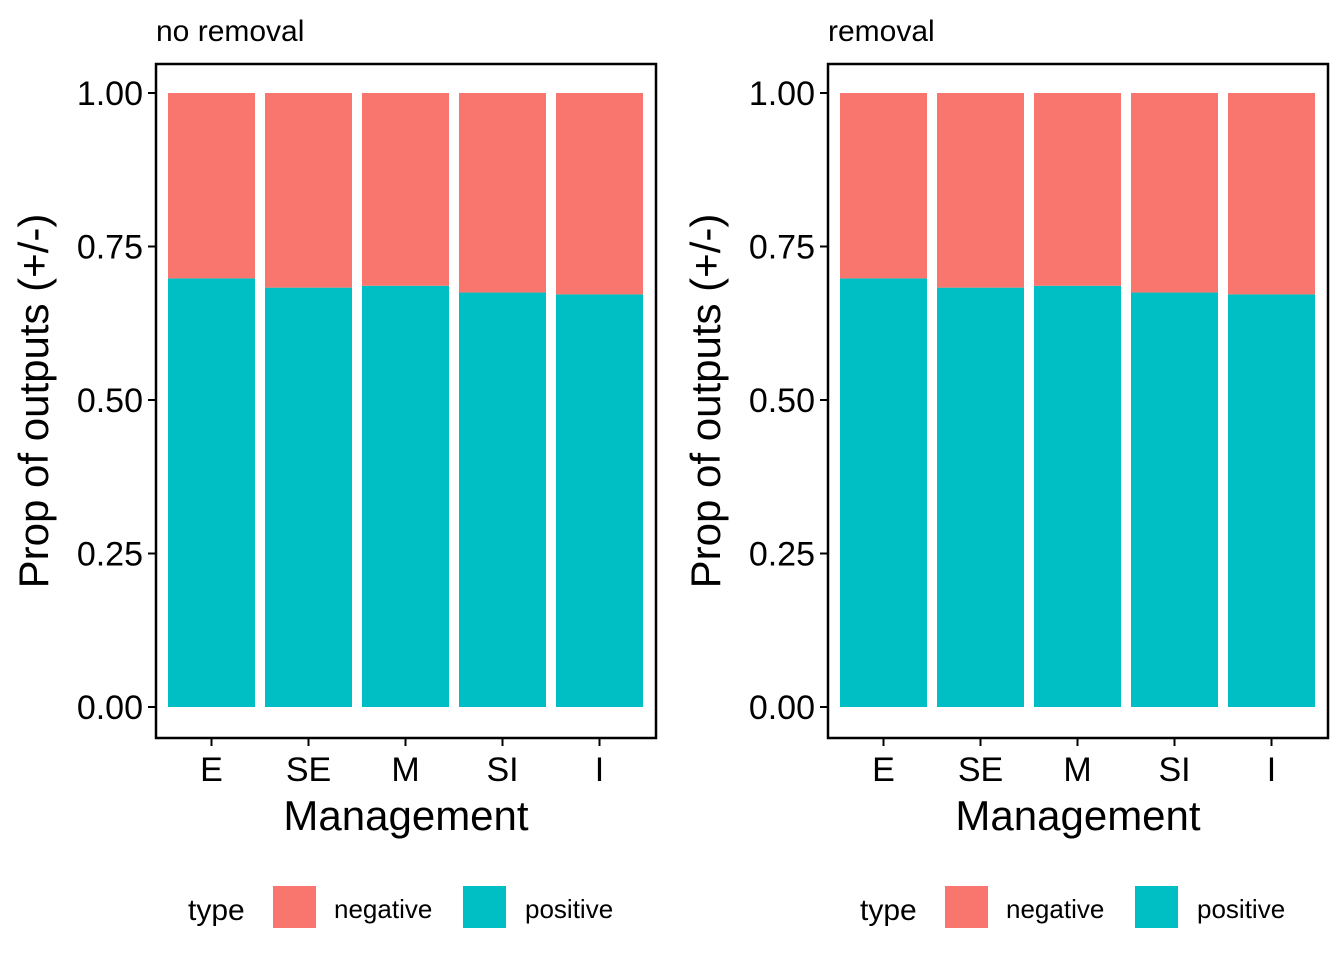  I want to click on panel-title: no removal, so click(230, 31).